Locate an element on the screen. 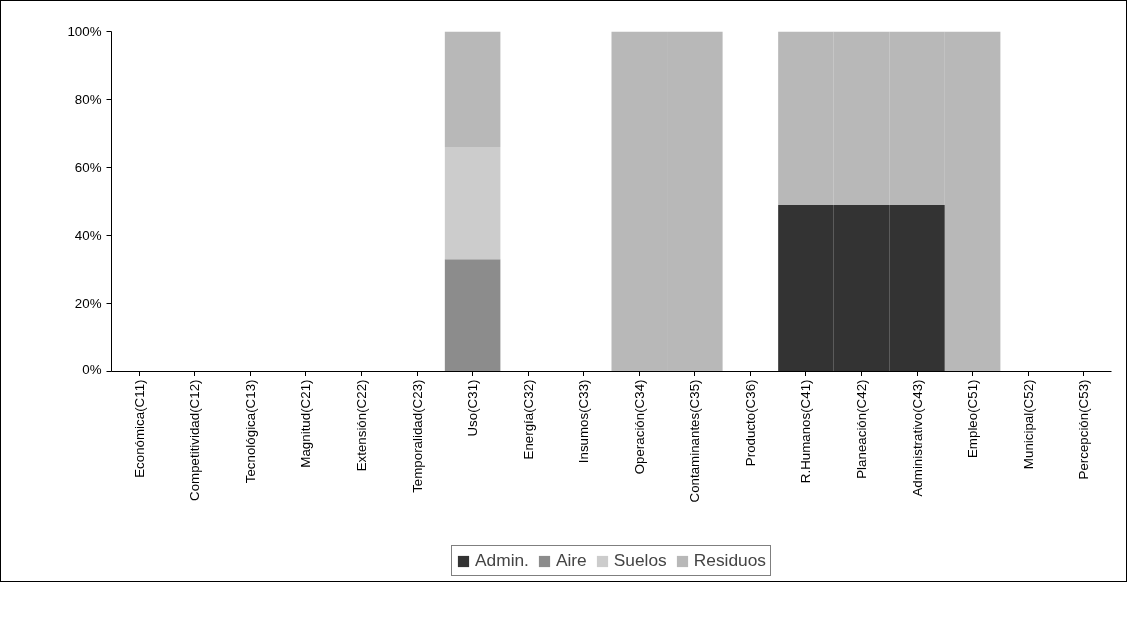  legend-label: Admin. is located at coordinates (502, 560).